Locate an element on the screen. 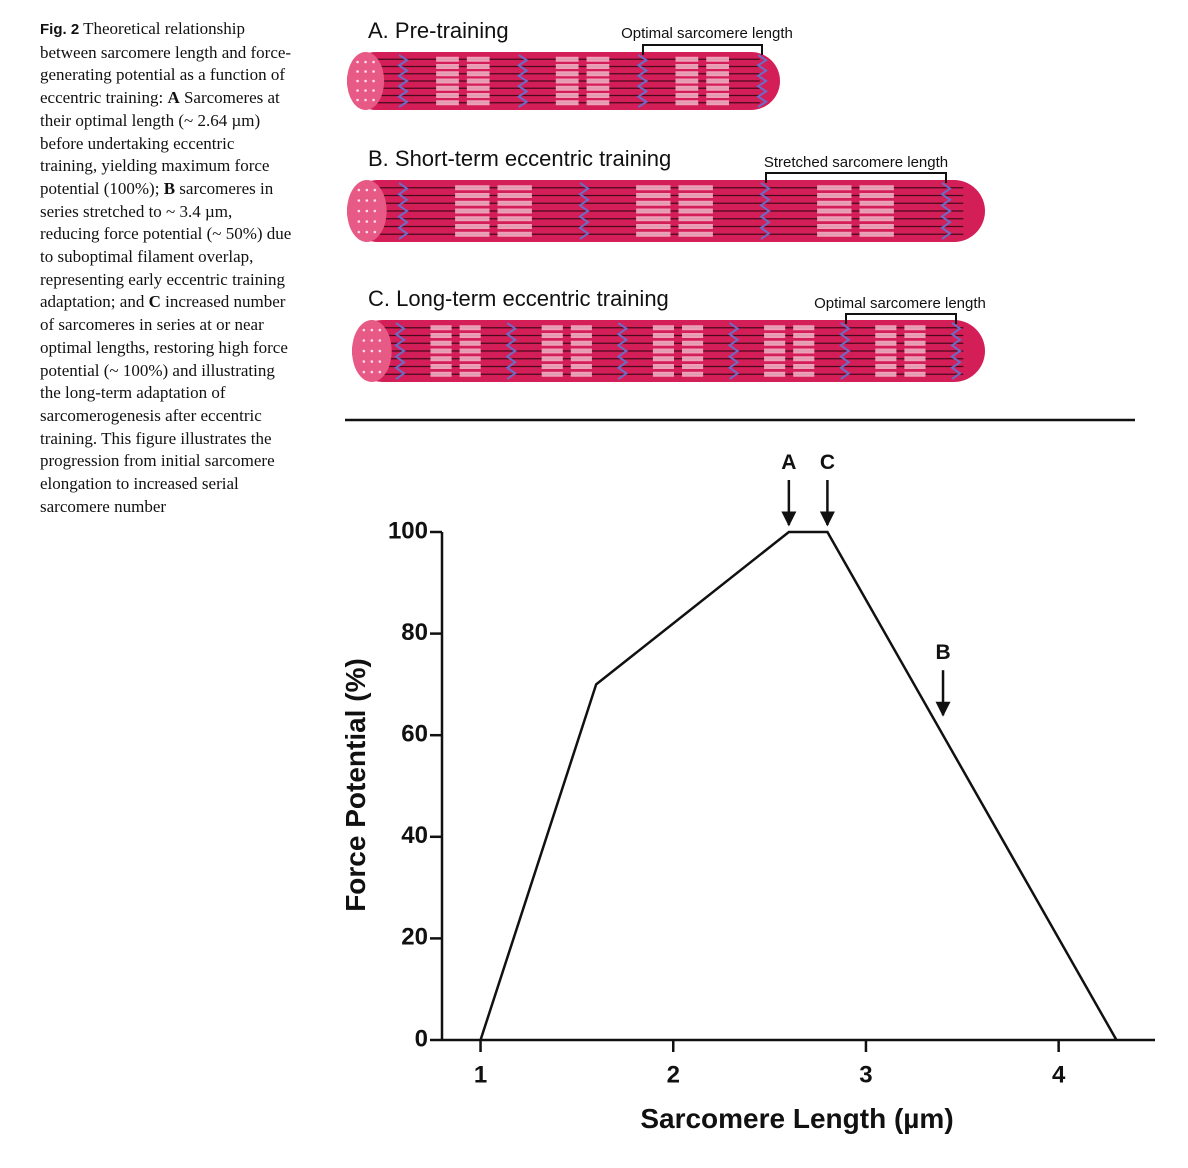  caption-bold: A is located at coordinates (173, 98).